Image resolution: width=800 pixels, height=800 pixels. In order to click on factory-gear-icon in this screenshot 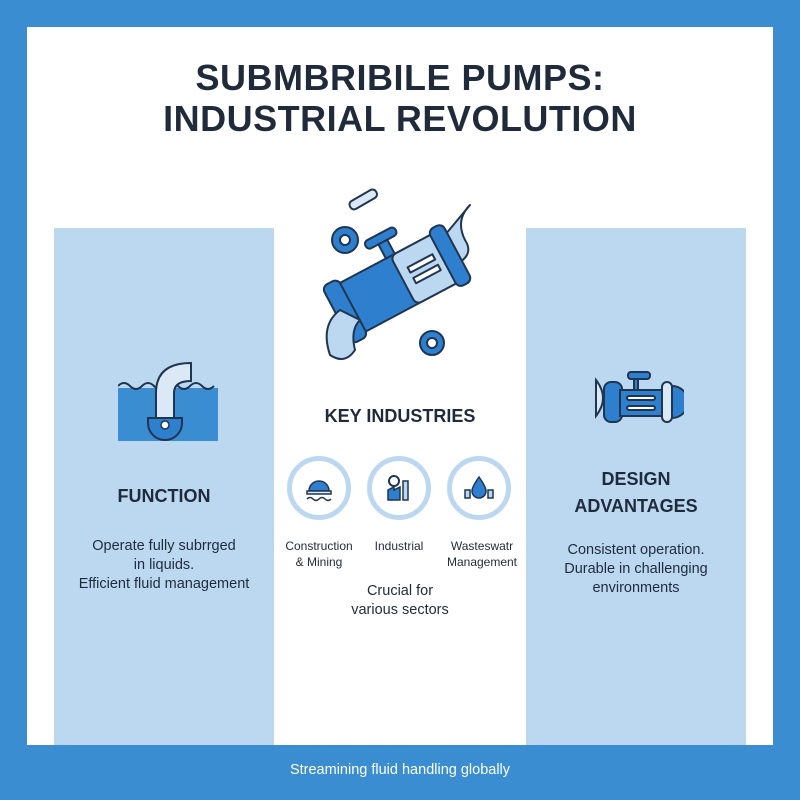, I will do `click(398, 488)`.